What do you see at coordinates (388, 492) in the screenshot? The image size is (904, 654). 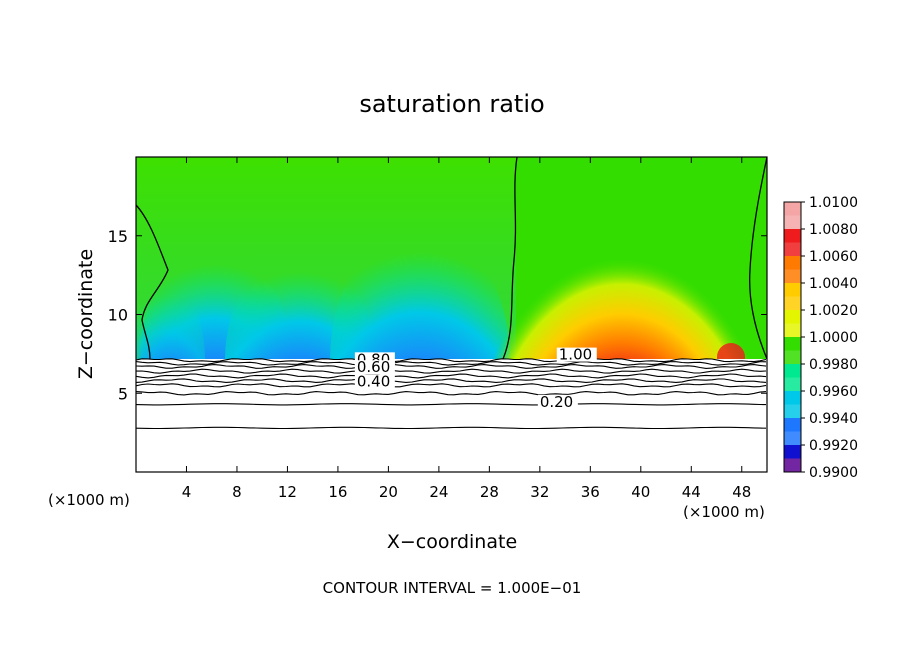 I see `x-tick-label: 20` at bounding box center [388, 492].